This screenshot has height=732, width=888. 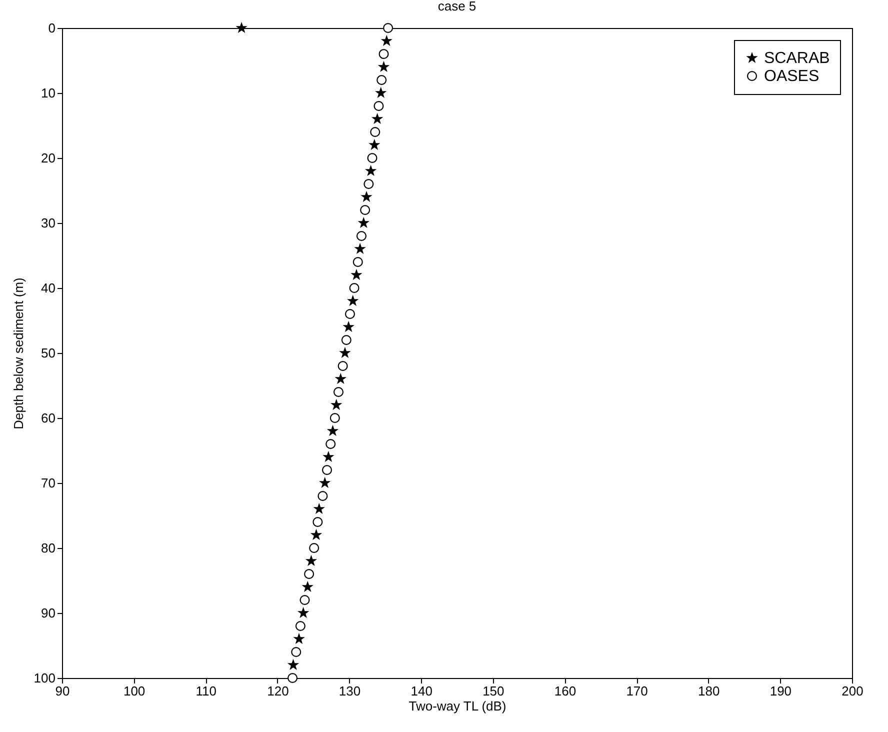 What do you see at coordinates (792, 76) in the screenshot?
I see `legend-label: OASES` at bounding box center [792, 76].